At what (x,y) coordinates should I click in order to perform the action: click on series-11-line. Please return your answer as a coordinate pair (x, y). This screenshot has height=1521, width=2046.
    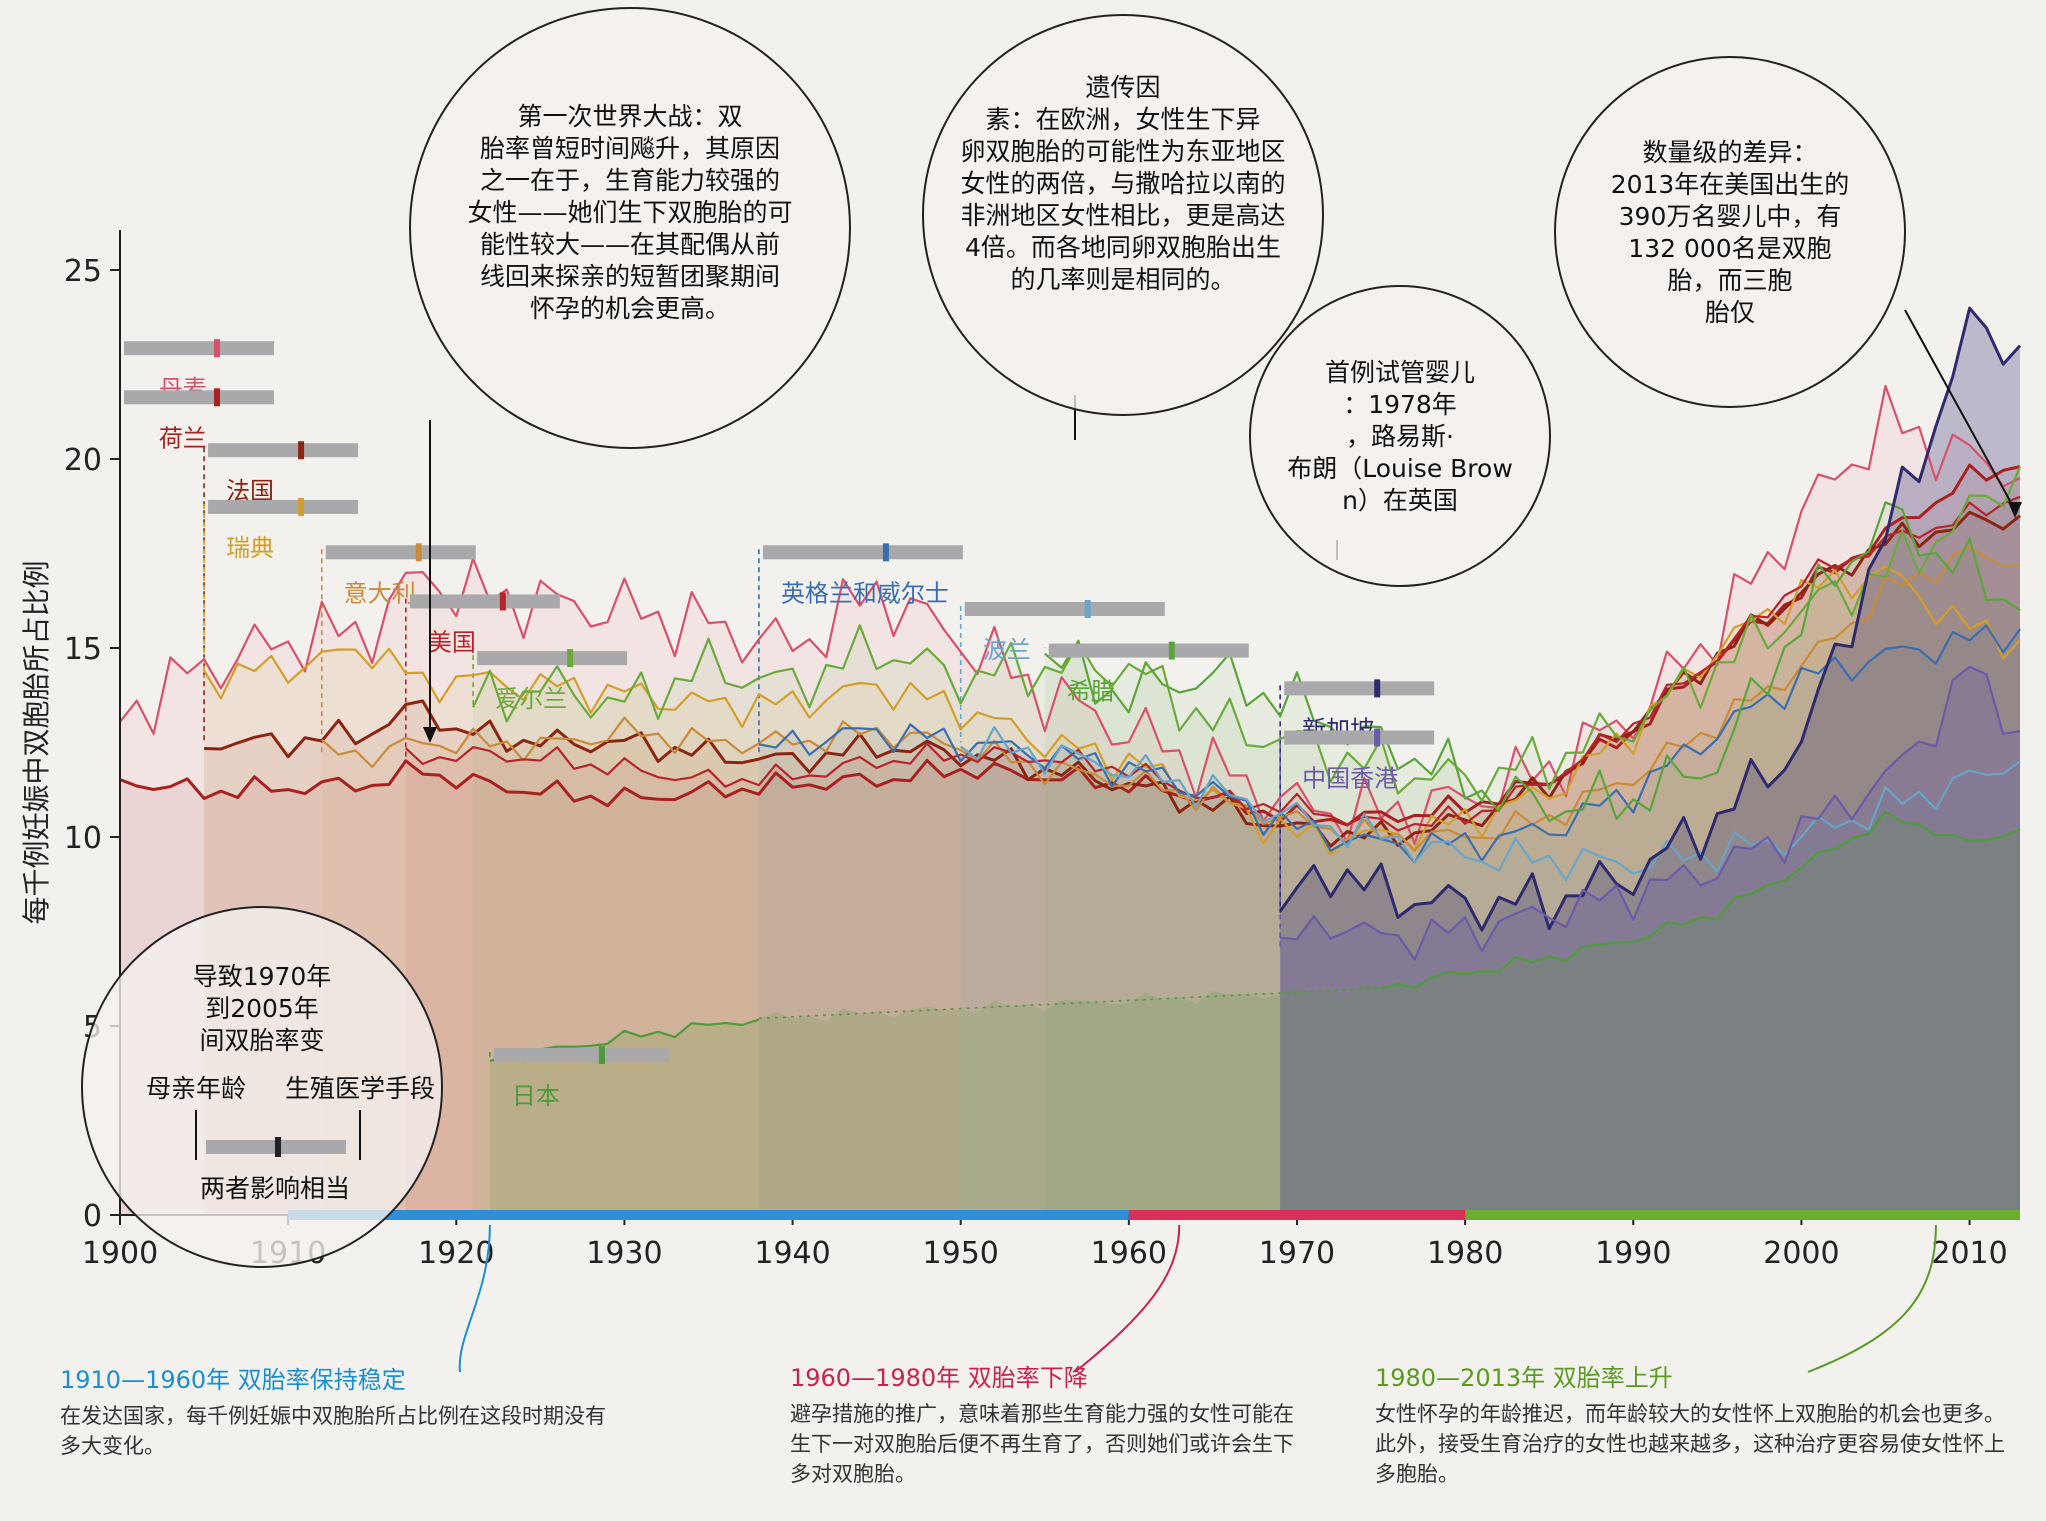
    Looking at the image, I should click on (1650, 813).